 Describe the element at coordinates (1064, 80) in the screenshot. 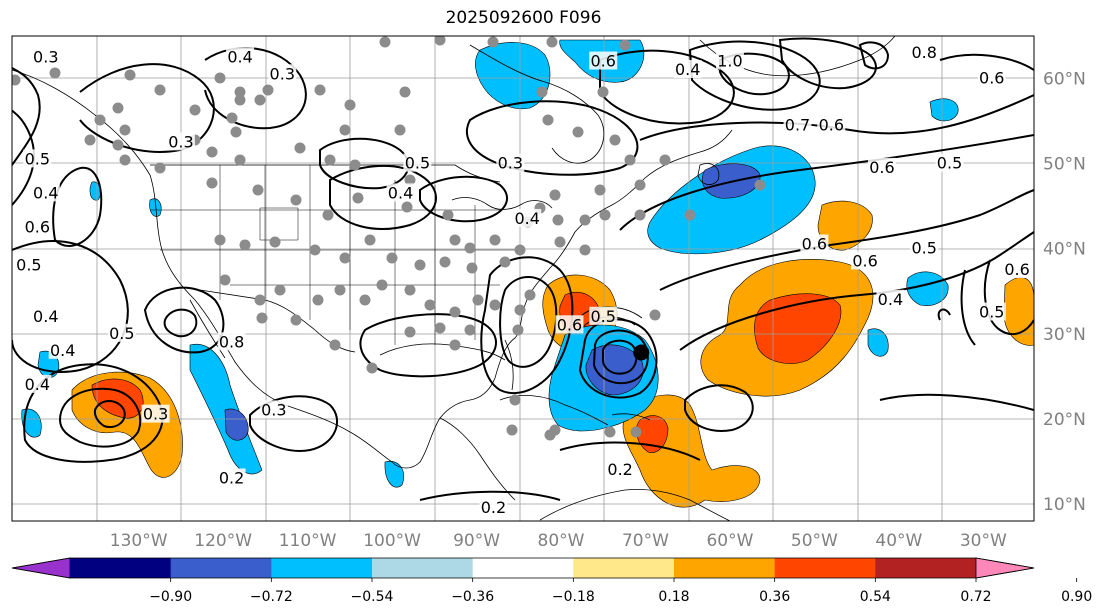

I see `latitude-label: 60°N` at that location.